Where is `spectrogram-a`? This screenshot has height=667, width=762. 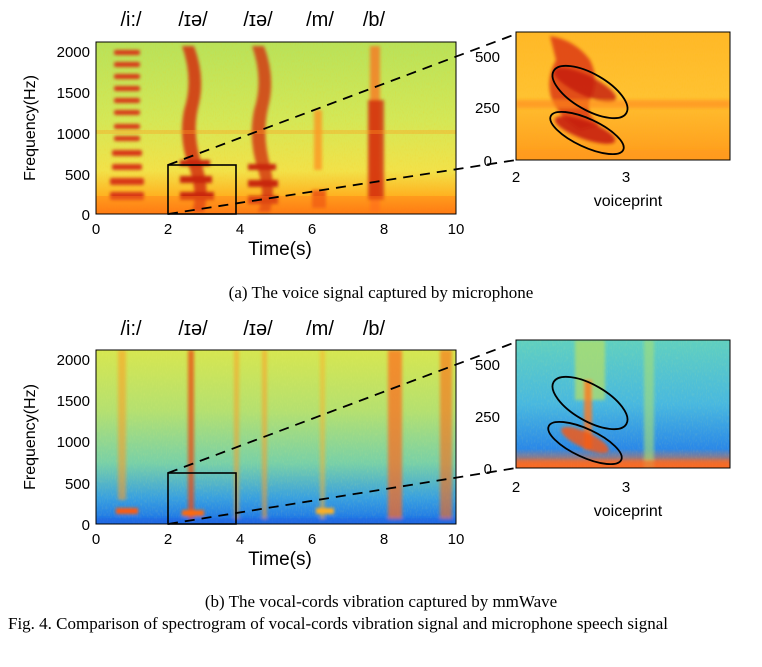
spectrogram-a is located at coordinates (276, 128).